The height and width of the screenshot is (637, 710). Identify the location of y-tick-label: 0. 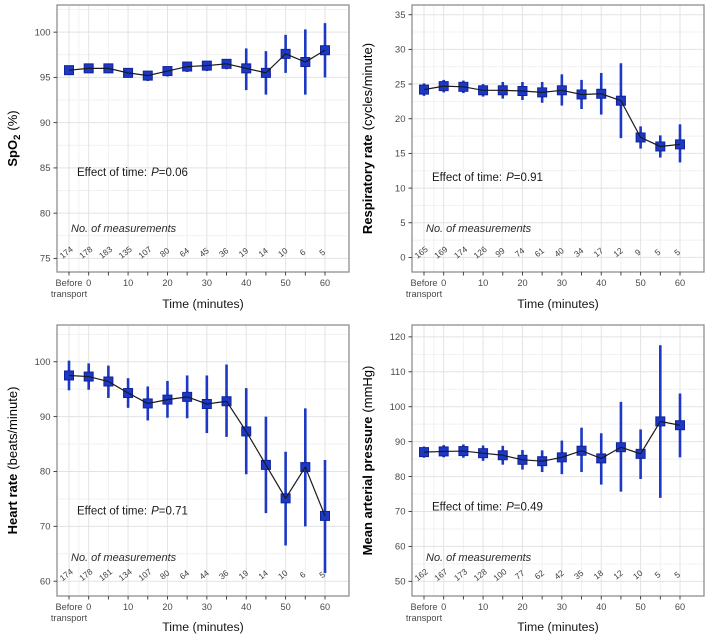
(402, 258).